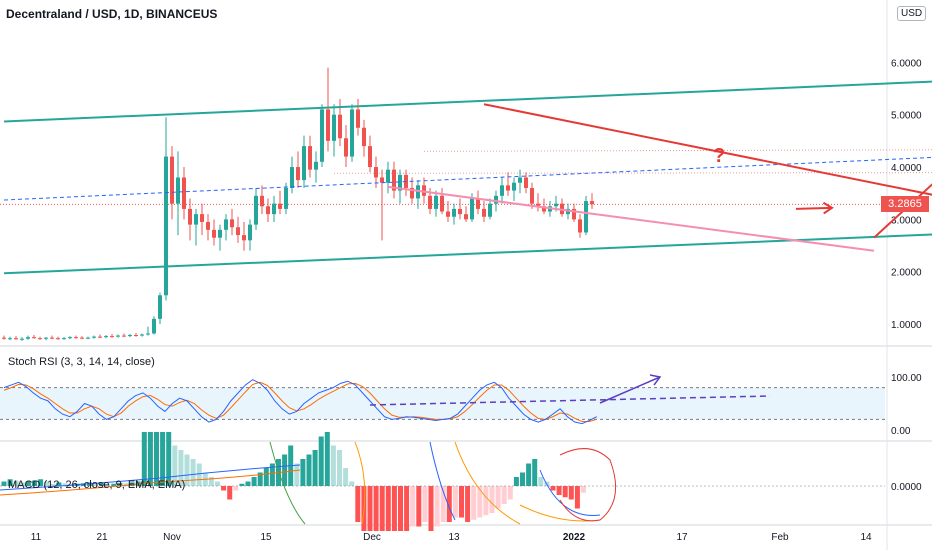 The height and width of the screenshot is (555, 932). What do you see at coordinates (780, 537) in the screenshot?
I see `time-tick-label: Feb` at bounding box center [780, 537].